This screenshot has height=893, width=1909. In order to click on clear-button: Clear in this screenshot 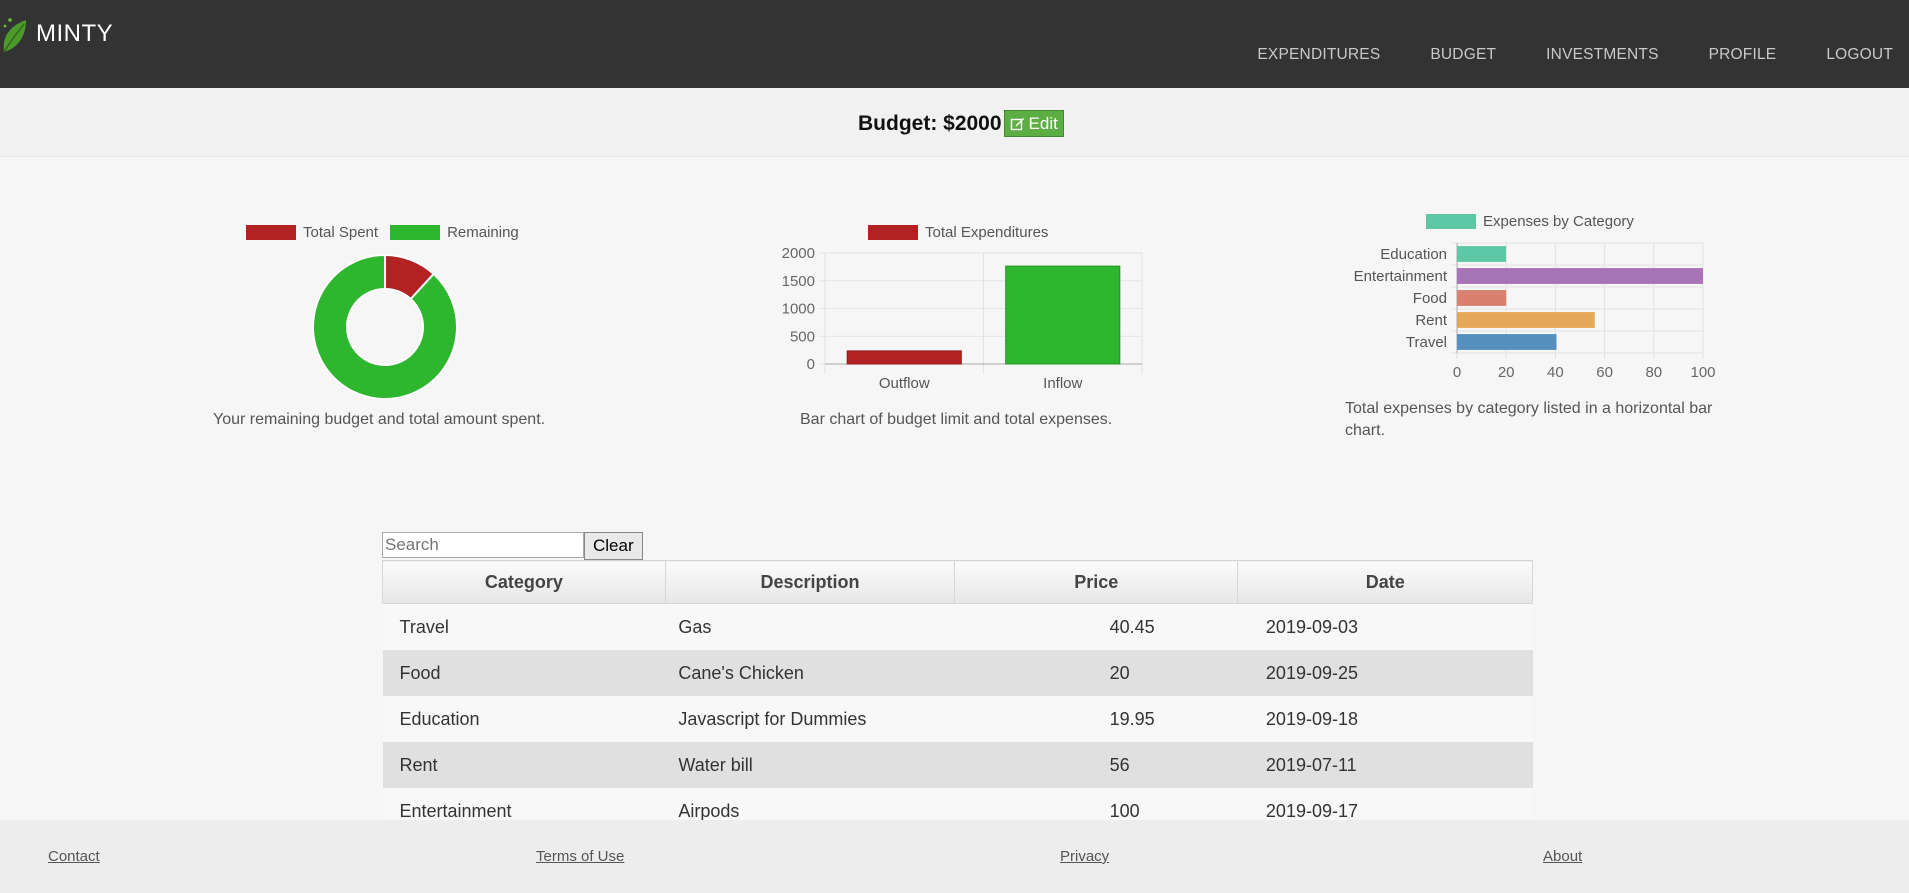, I will do `click(613, 546)`.